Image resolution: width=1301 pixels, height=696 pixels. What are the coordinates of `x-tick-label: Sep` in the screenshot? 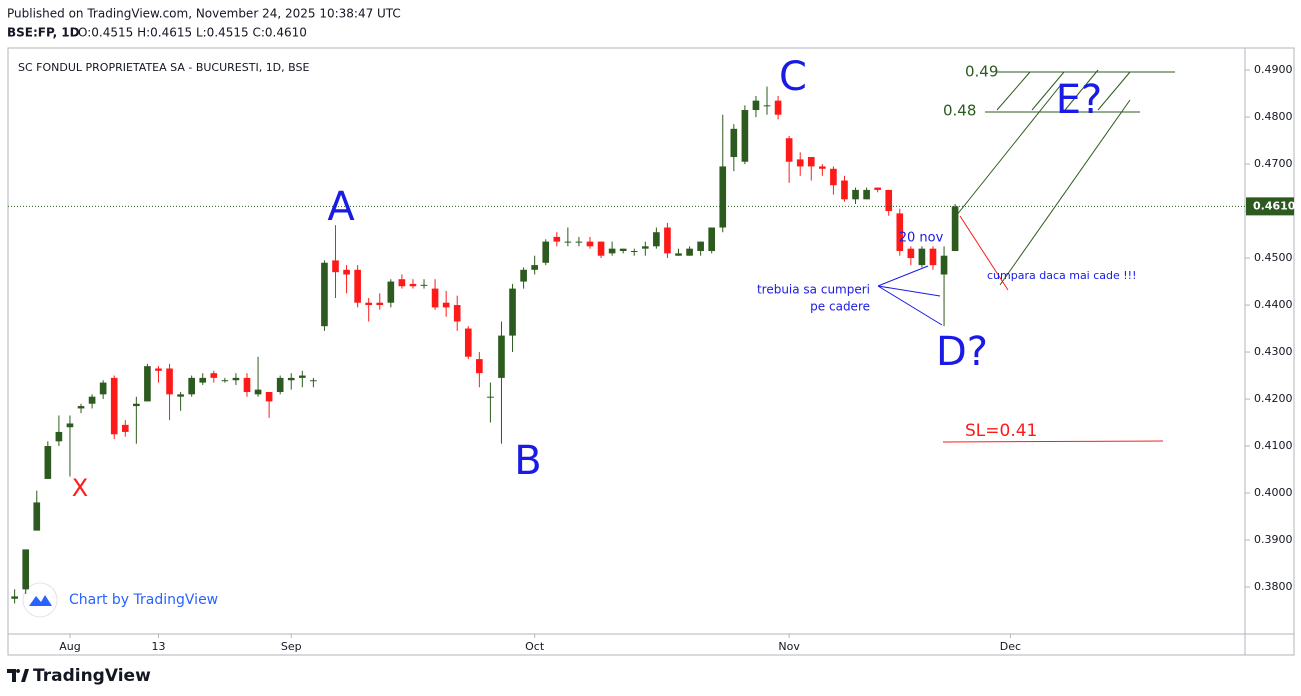 It's located at (291, 646).